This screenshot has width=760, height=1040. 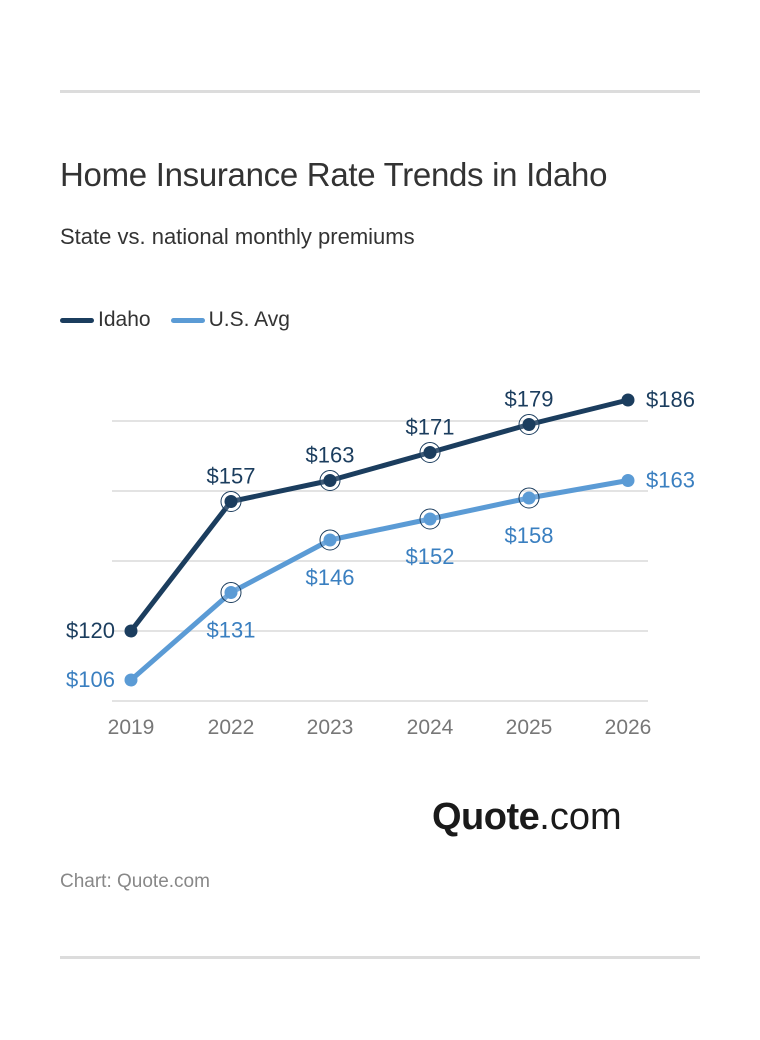 What do you see at coordinates (670, 399) in the screenshot?
I see `data-label-idaho: $186` at bounding box center [670, 399].